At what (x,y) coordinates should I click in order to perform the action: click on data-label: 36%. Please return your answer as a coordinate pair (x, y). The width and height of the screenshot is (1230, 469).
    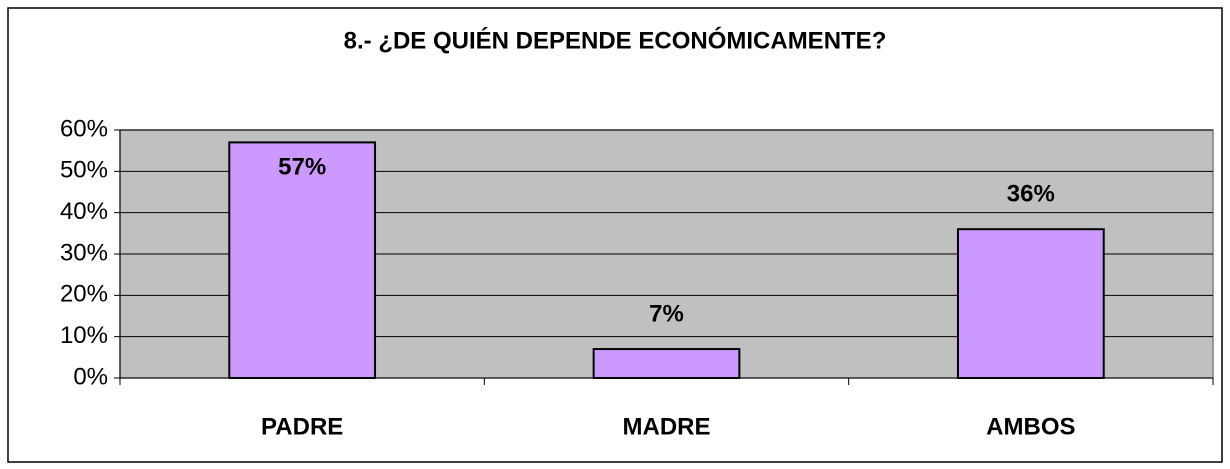
    Looking at the image, I should click on (1031, 194).